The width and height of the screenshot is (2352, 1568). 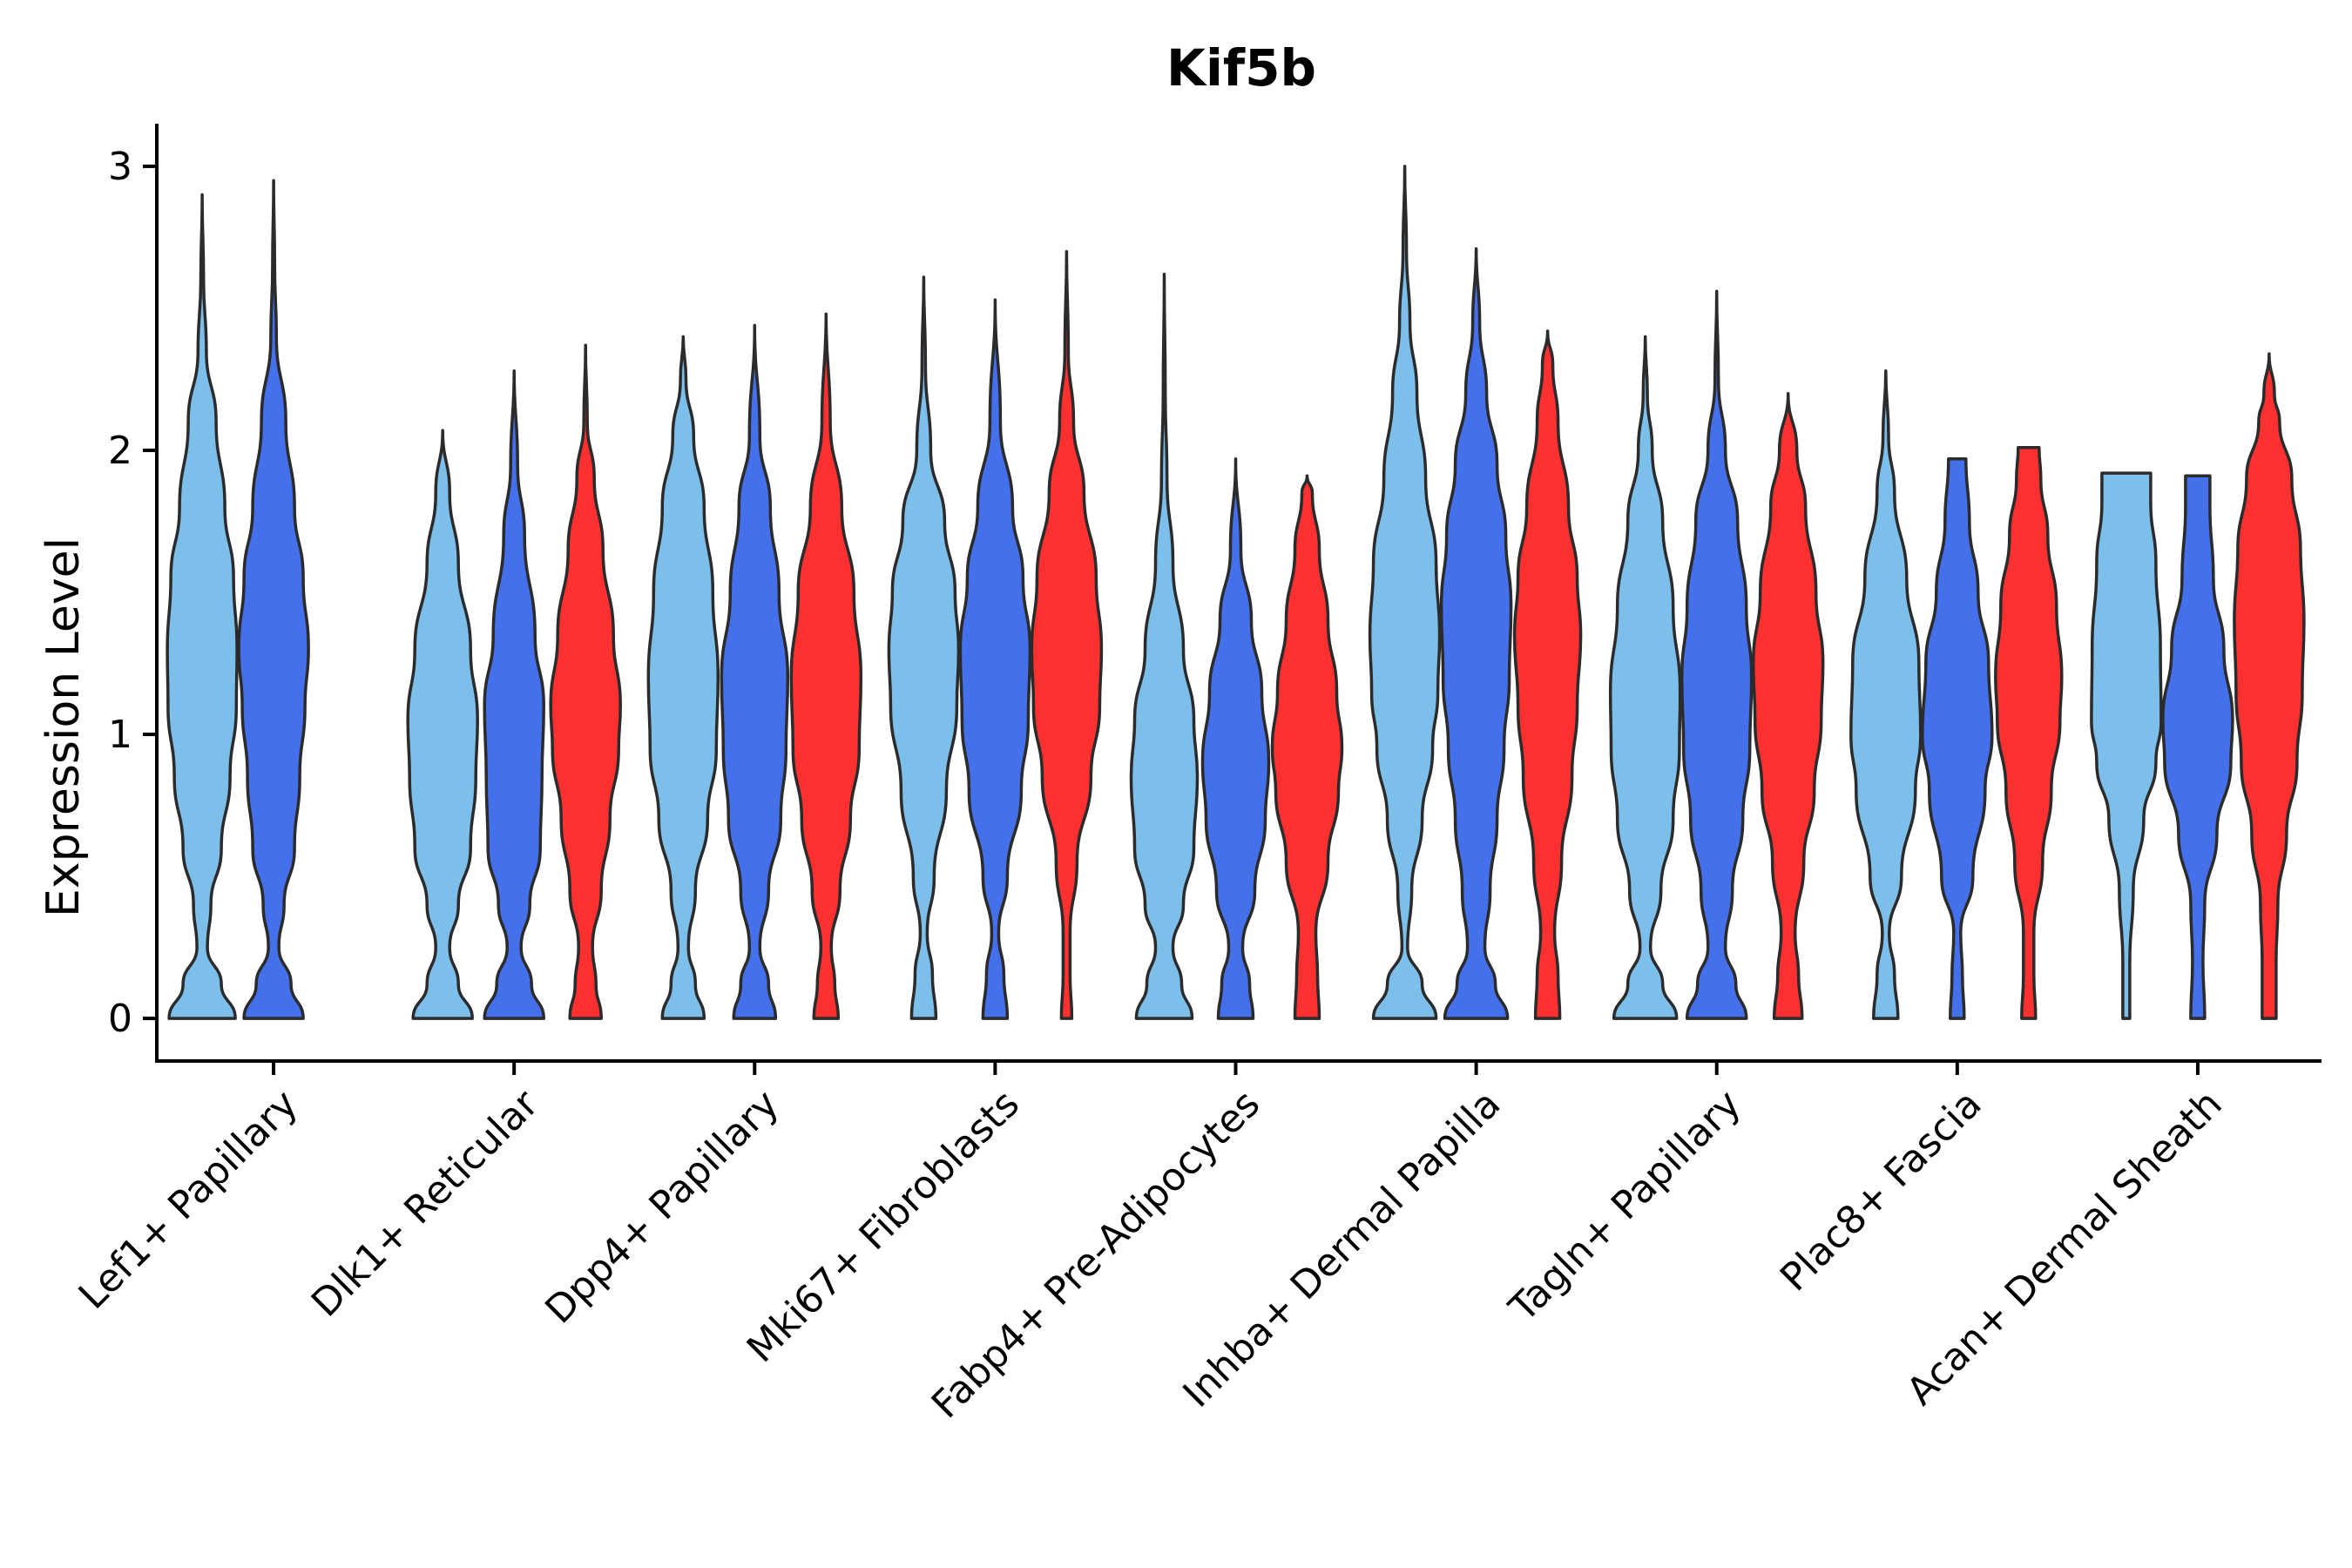 What do you see at coordinates (64, 727) in the screenshot?
I see `y-axis-label: Expression Level` at bounding box center [64, 727].